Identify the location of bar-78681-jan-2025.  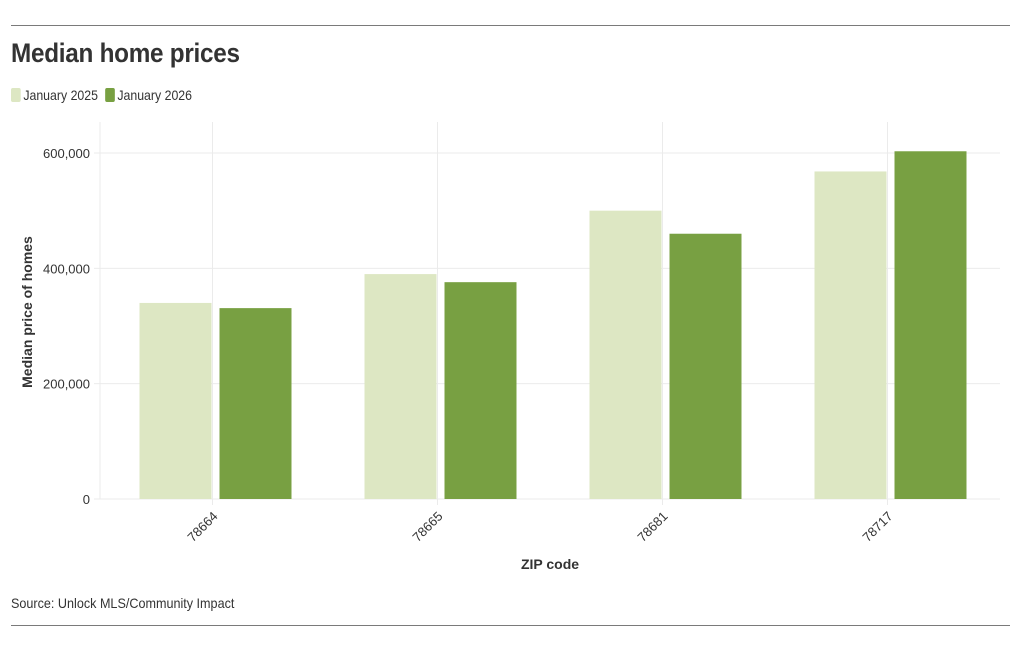
(625, 354).